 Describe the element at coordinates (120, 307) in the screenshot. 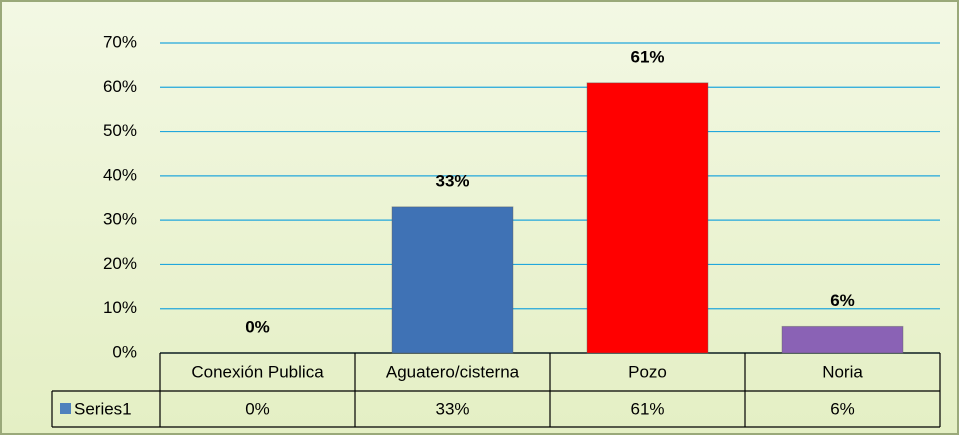

I see `y-tick-label: 10%` at that location.